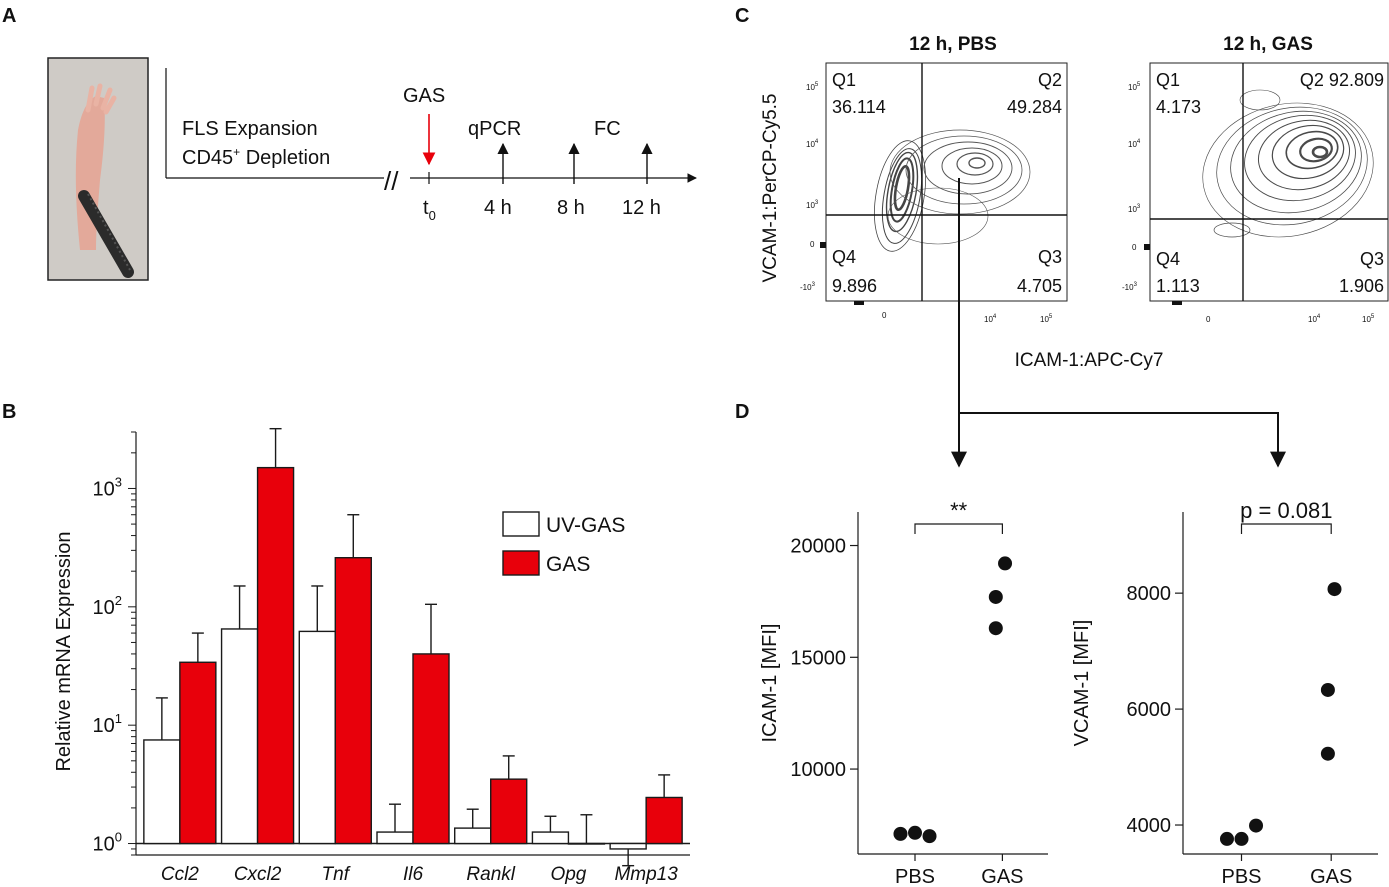 The width and height of the screenshot is (1389, 887). Describe the element at coordinates (812, 144) in the screenshot. I see `pbs-ytick-1e4: 10⁴` at that location.